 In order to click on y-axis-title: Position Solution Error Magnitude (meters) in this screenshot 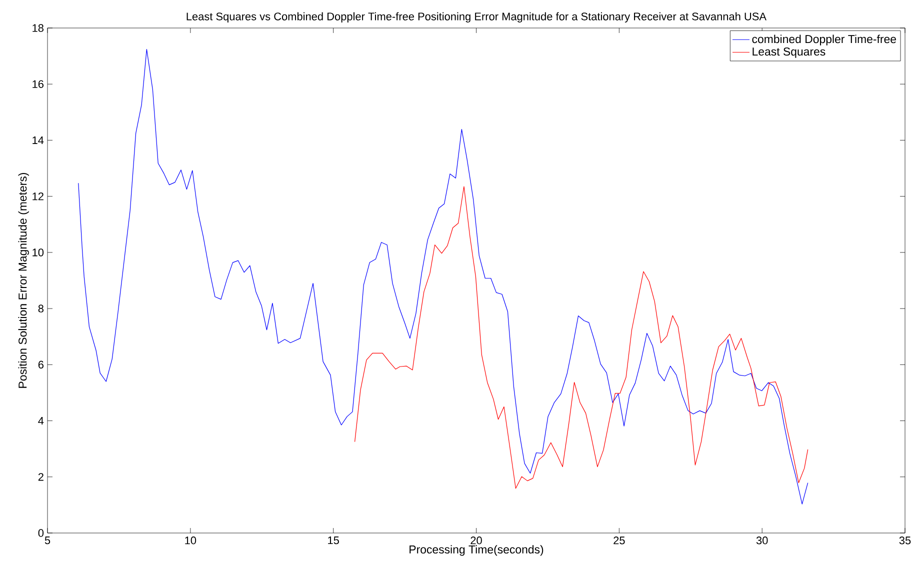, I will do `click(23, 280)`.